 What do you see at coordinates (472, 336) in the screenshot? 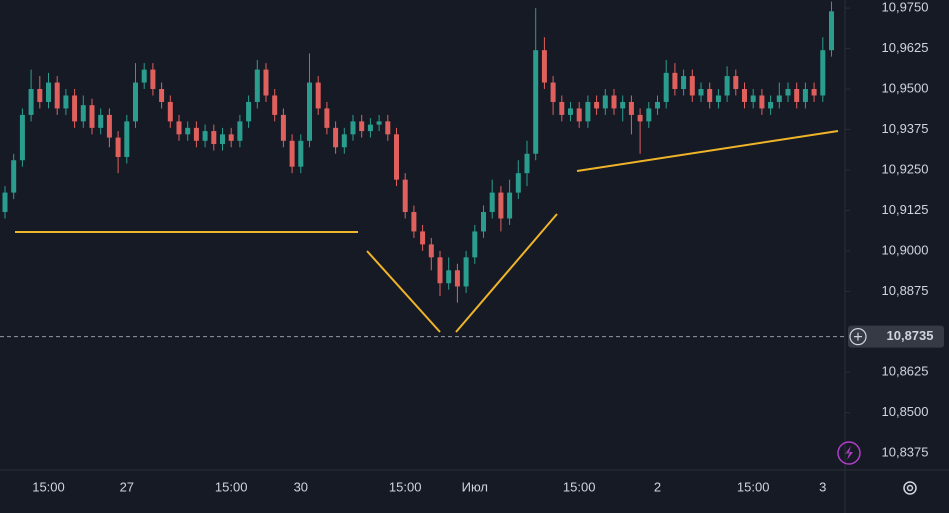
I see `current-price: 10,8735` at bounding box center [472, 336].